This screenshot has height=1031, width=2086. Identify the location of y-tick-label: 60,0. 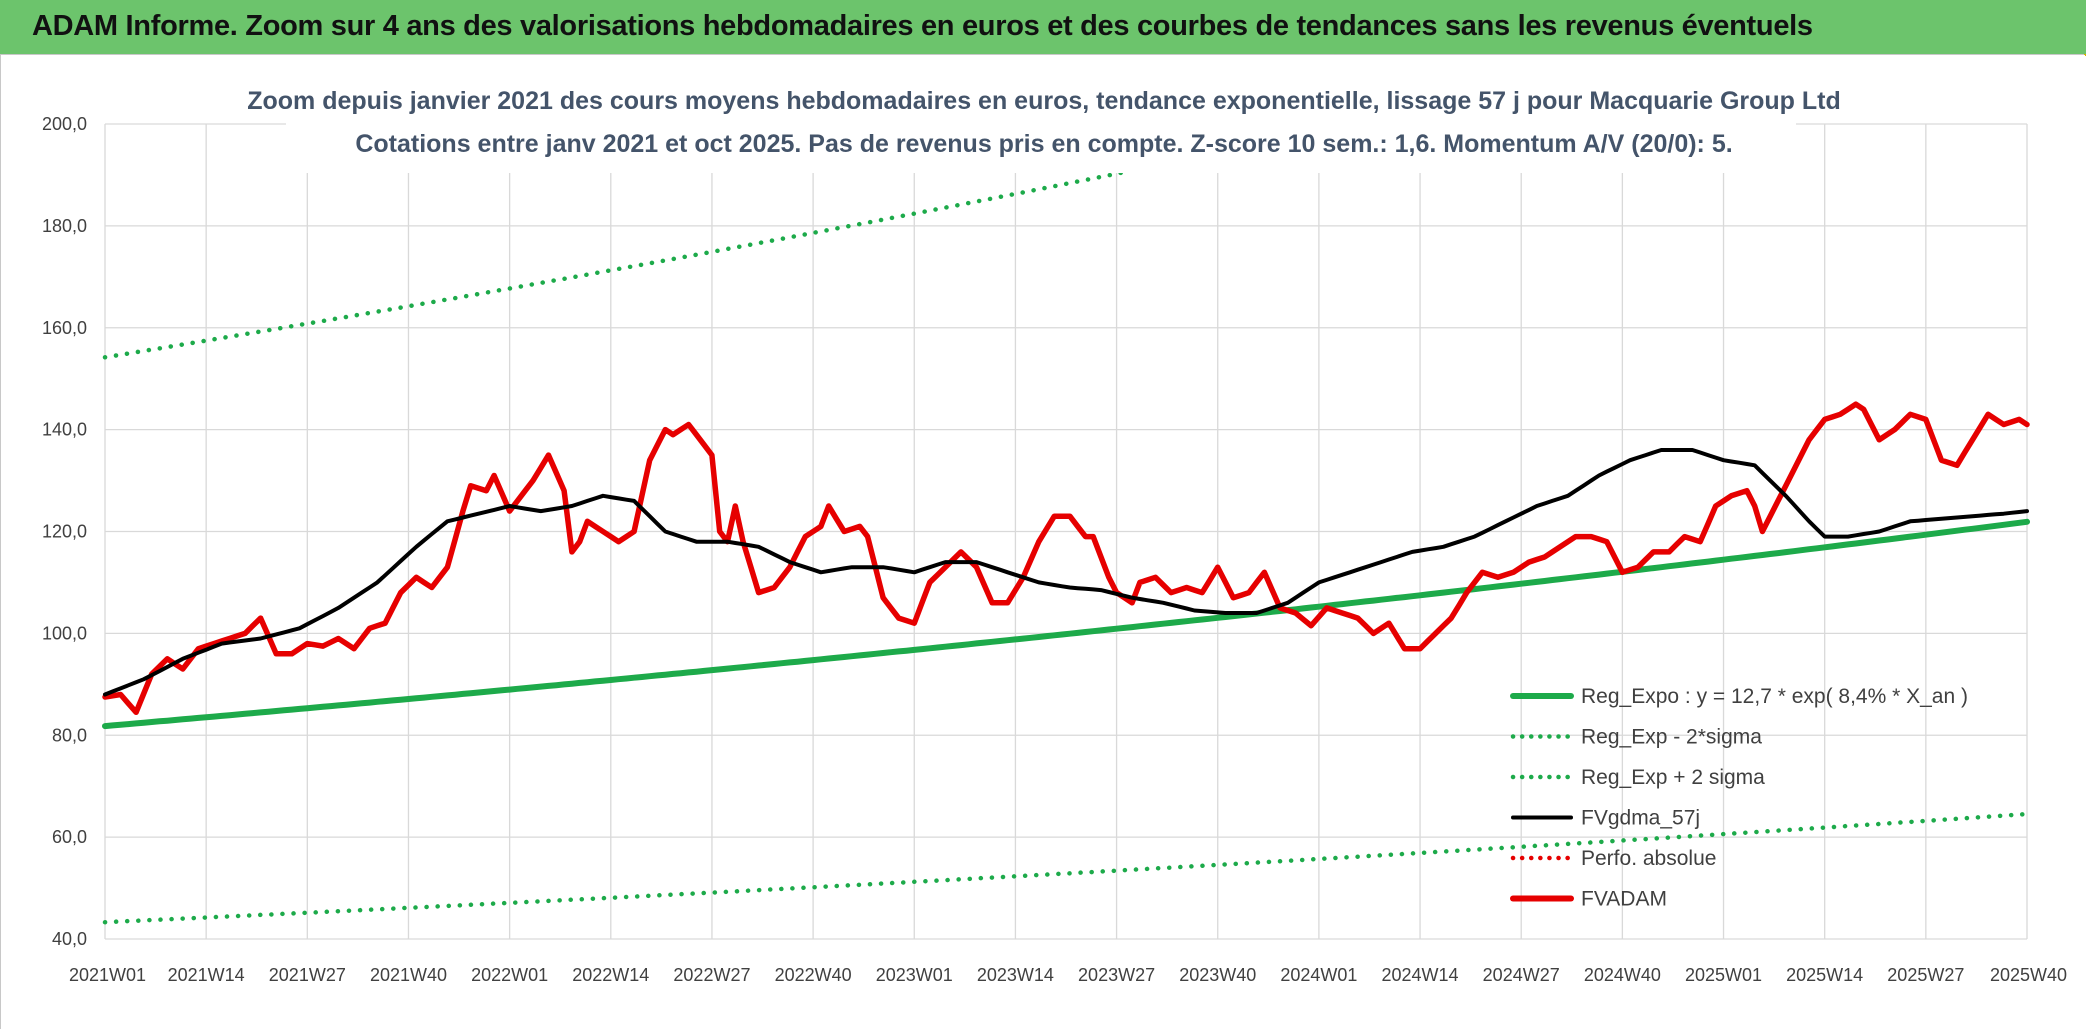
(69, 837).